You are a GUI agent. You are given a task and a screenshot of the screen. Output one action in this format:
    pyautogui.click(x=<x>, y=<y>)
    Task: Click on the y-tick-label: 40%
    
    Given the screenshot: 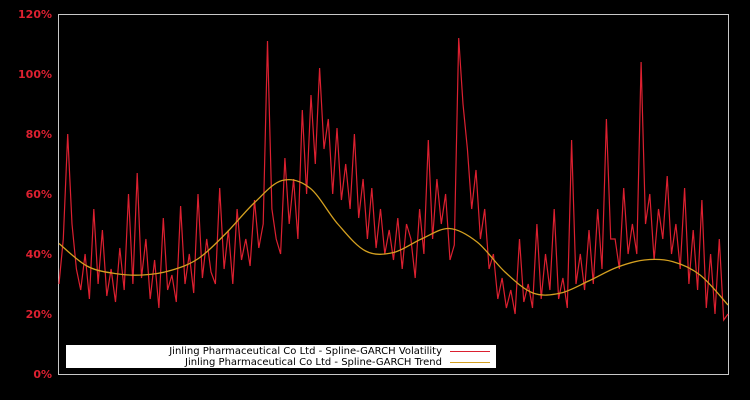 What is the action you would take?
    pyautogui.click(x=38, y=254)
    